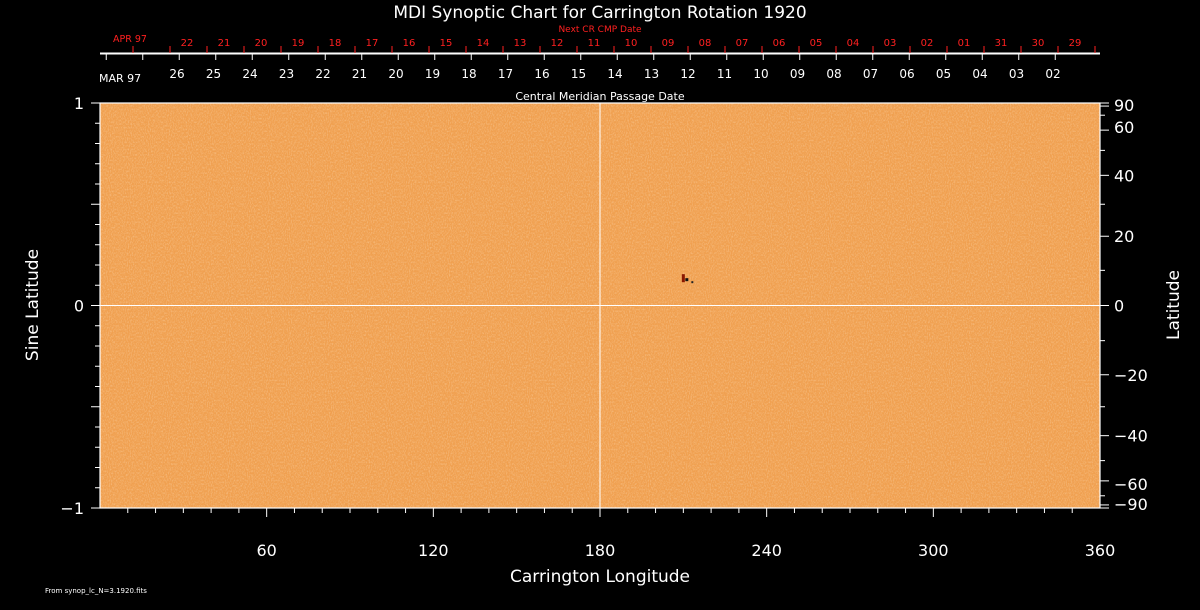 This screenshot has height=610, width=1200. Describe the element at coordinates (927, 43) in the screenshot. I see `next-day-label: 02` at that location.